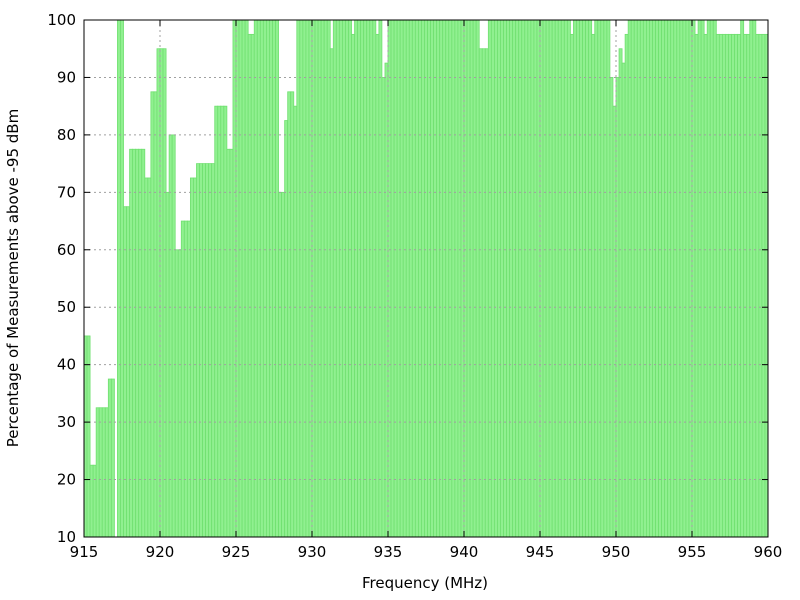 The height and width of the screenshot is (600, 800). I want to click on y-tick-label: 80, so click(66, 135).